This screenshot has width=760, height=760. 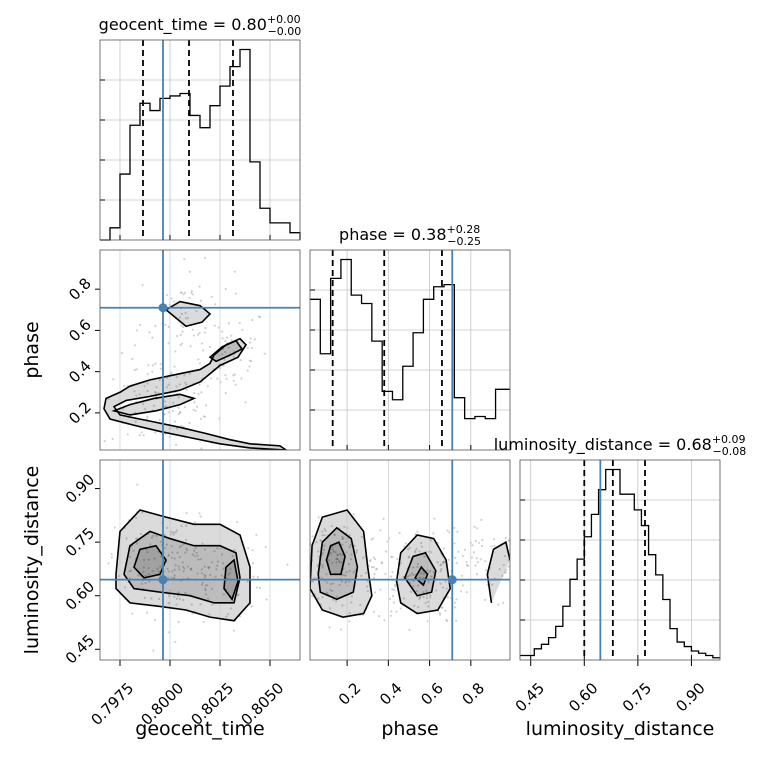 What do you see at coordinates (530, 697) in the screenshot?
I see `x-tick-label-luminosity_distance-0: 0.45` at bounding box center [530, 697].